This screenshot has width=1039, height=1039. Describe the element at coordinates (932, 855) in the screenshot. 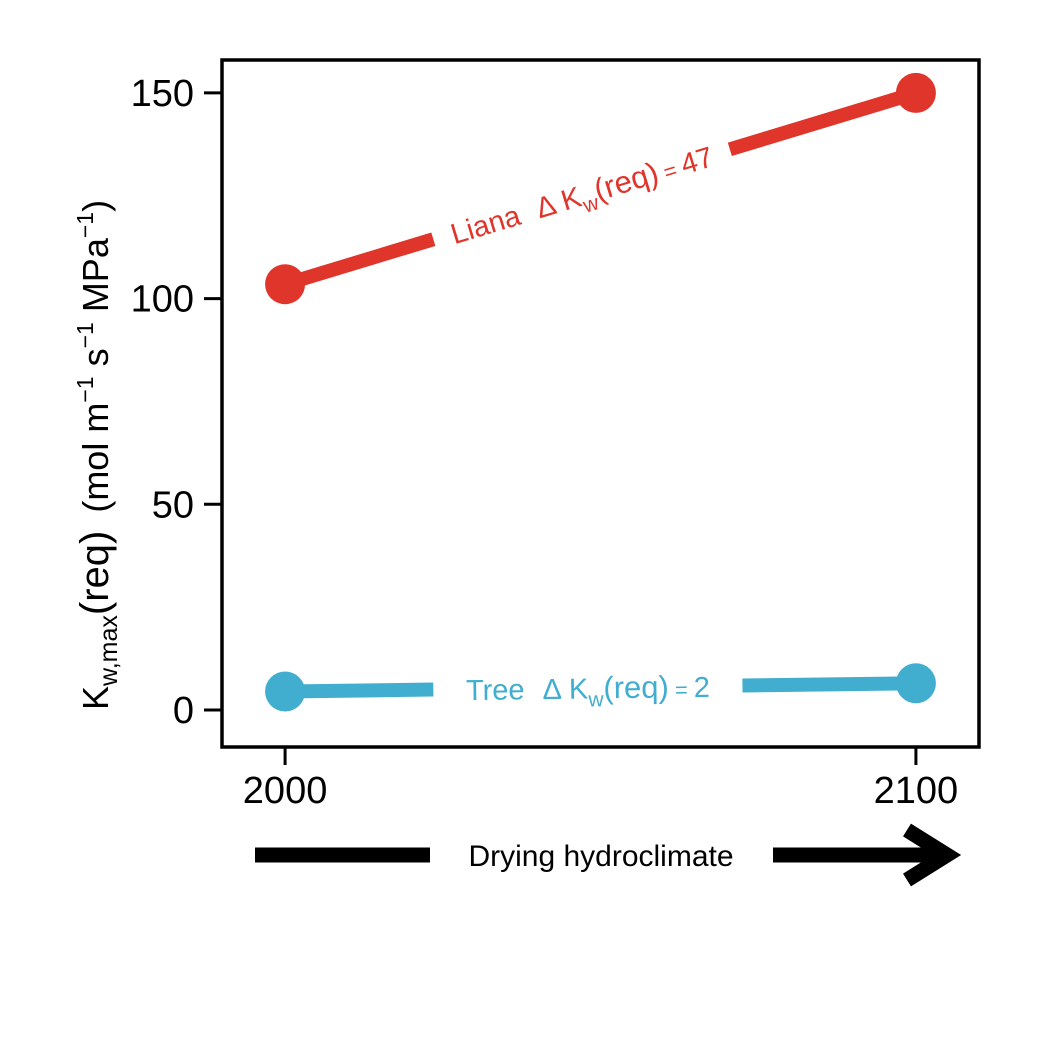

I see `arrow-head` at that location.